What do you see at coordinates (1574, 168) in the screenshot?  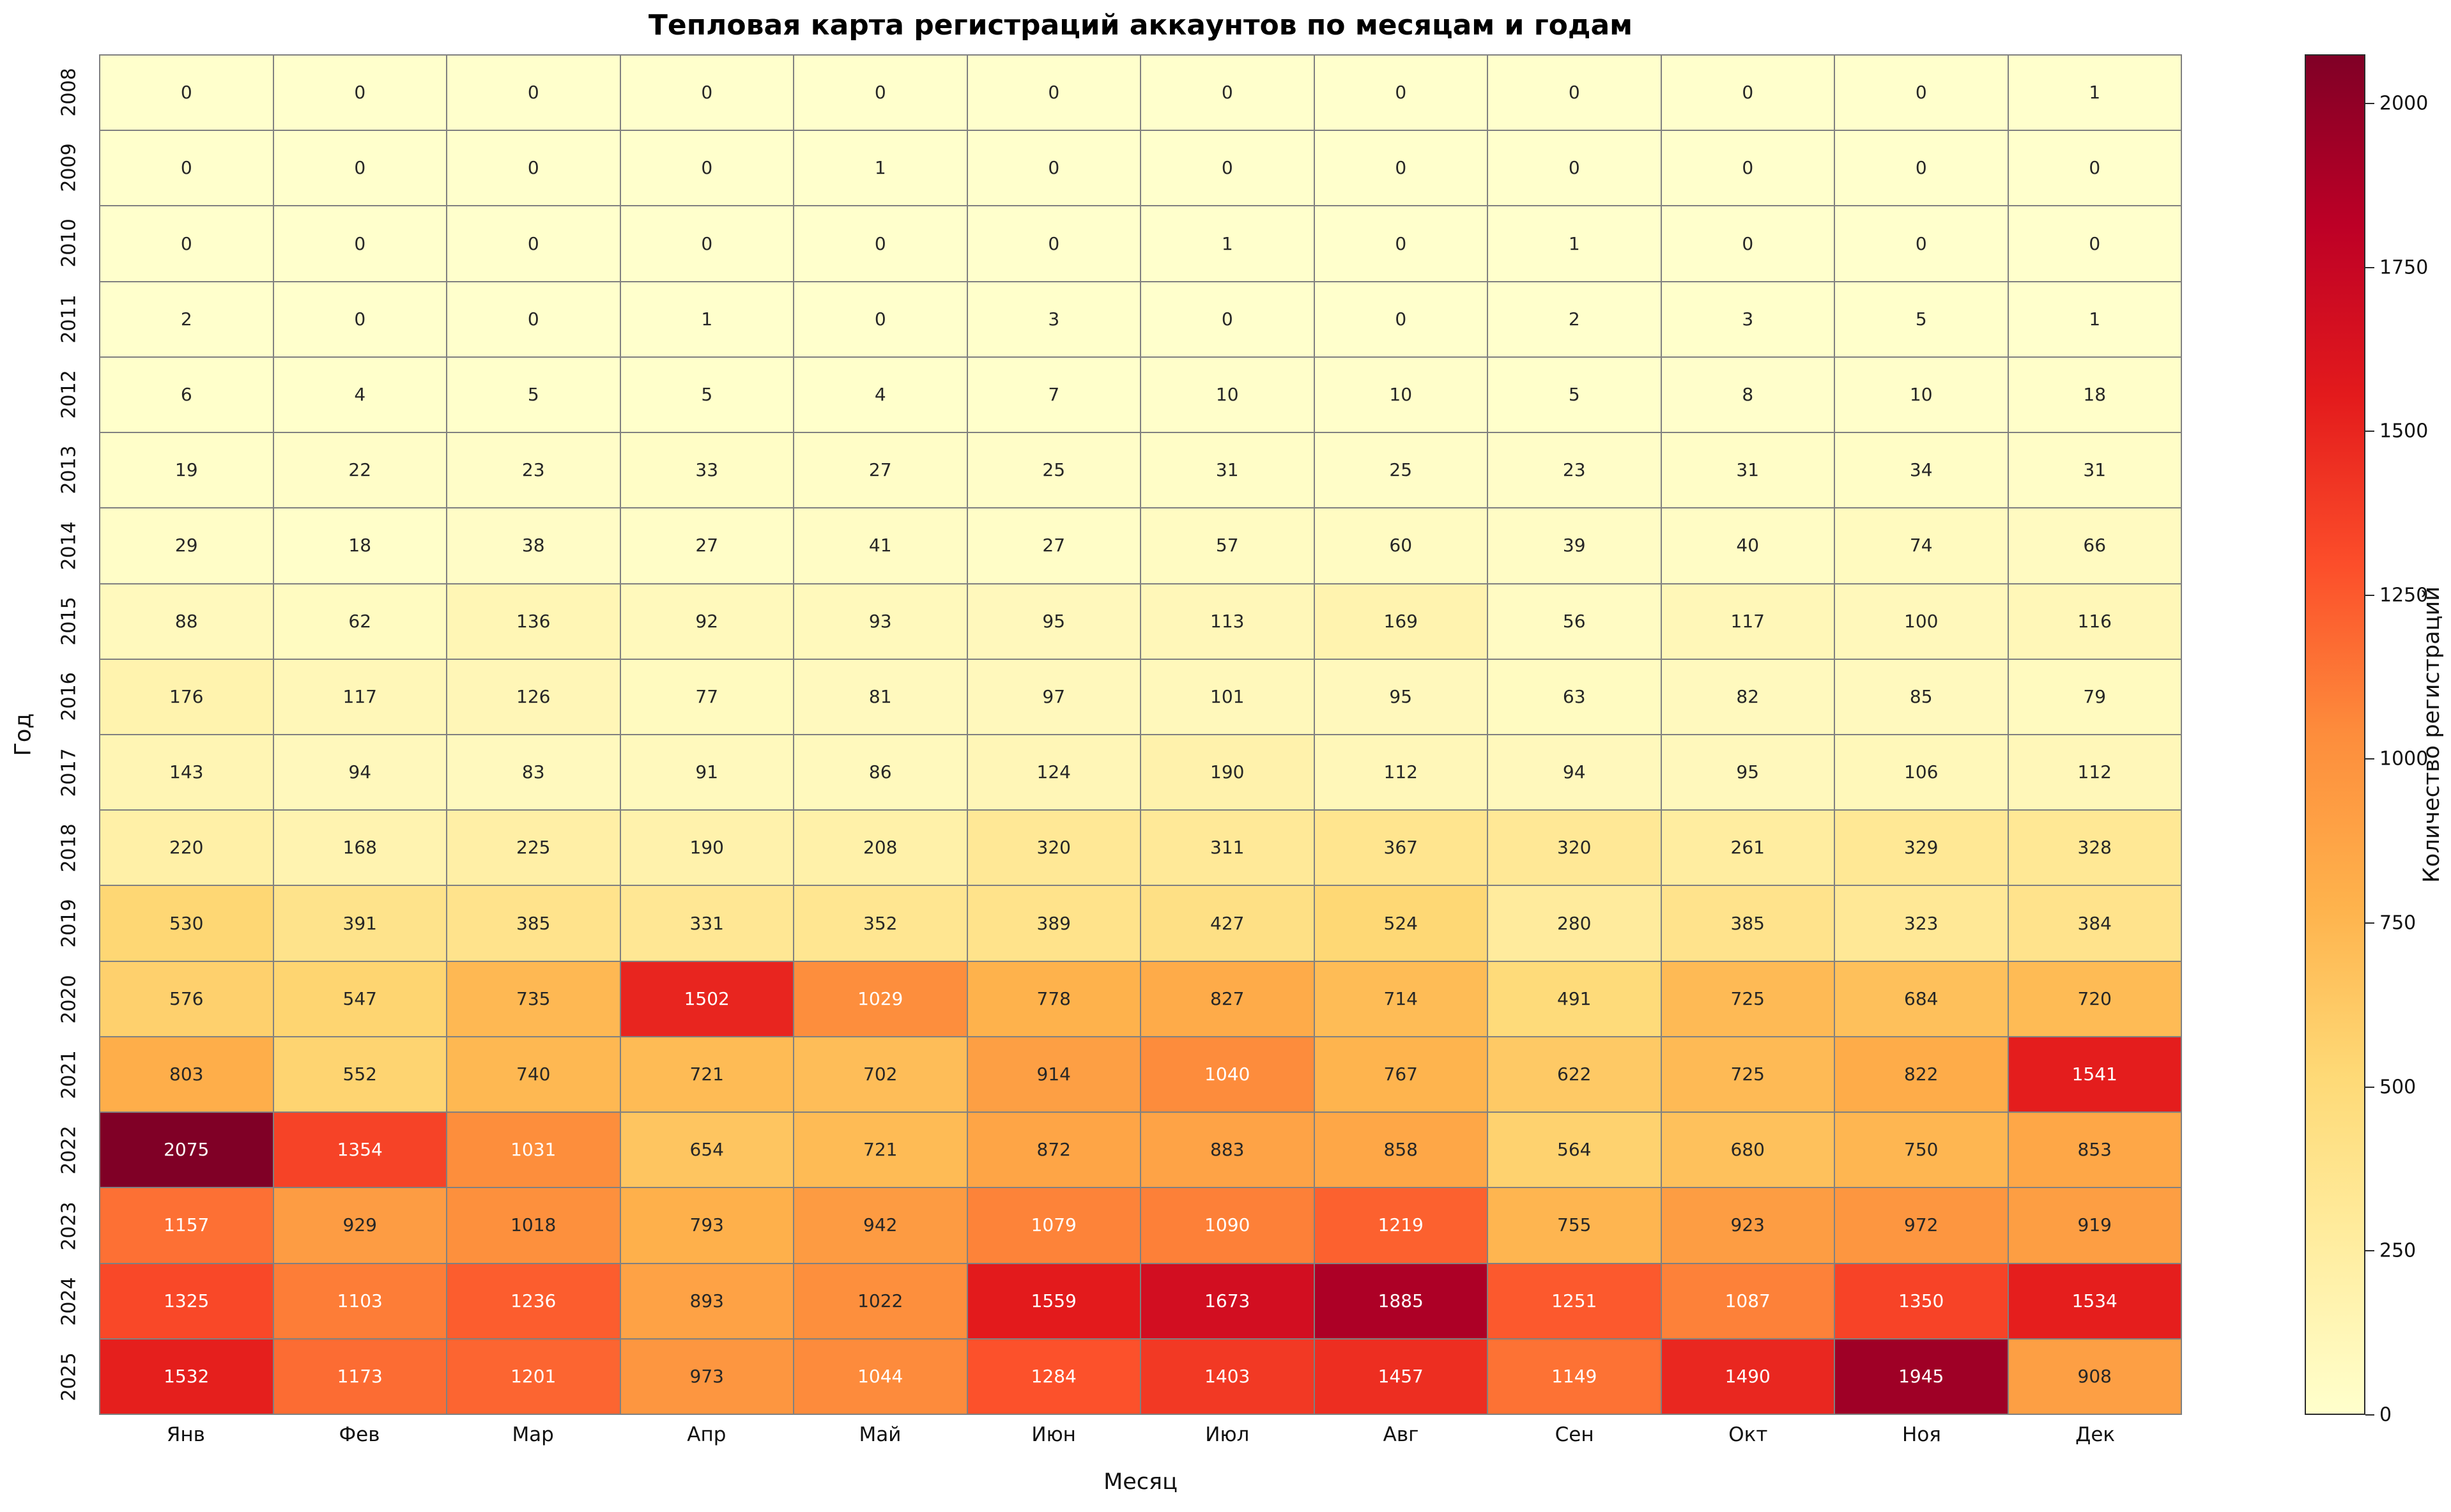 I see `heatmap-cell-2009-Сен: 0` at bounding box center [1574, 168].